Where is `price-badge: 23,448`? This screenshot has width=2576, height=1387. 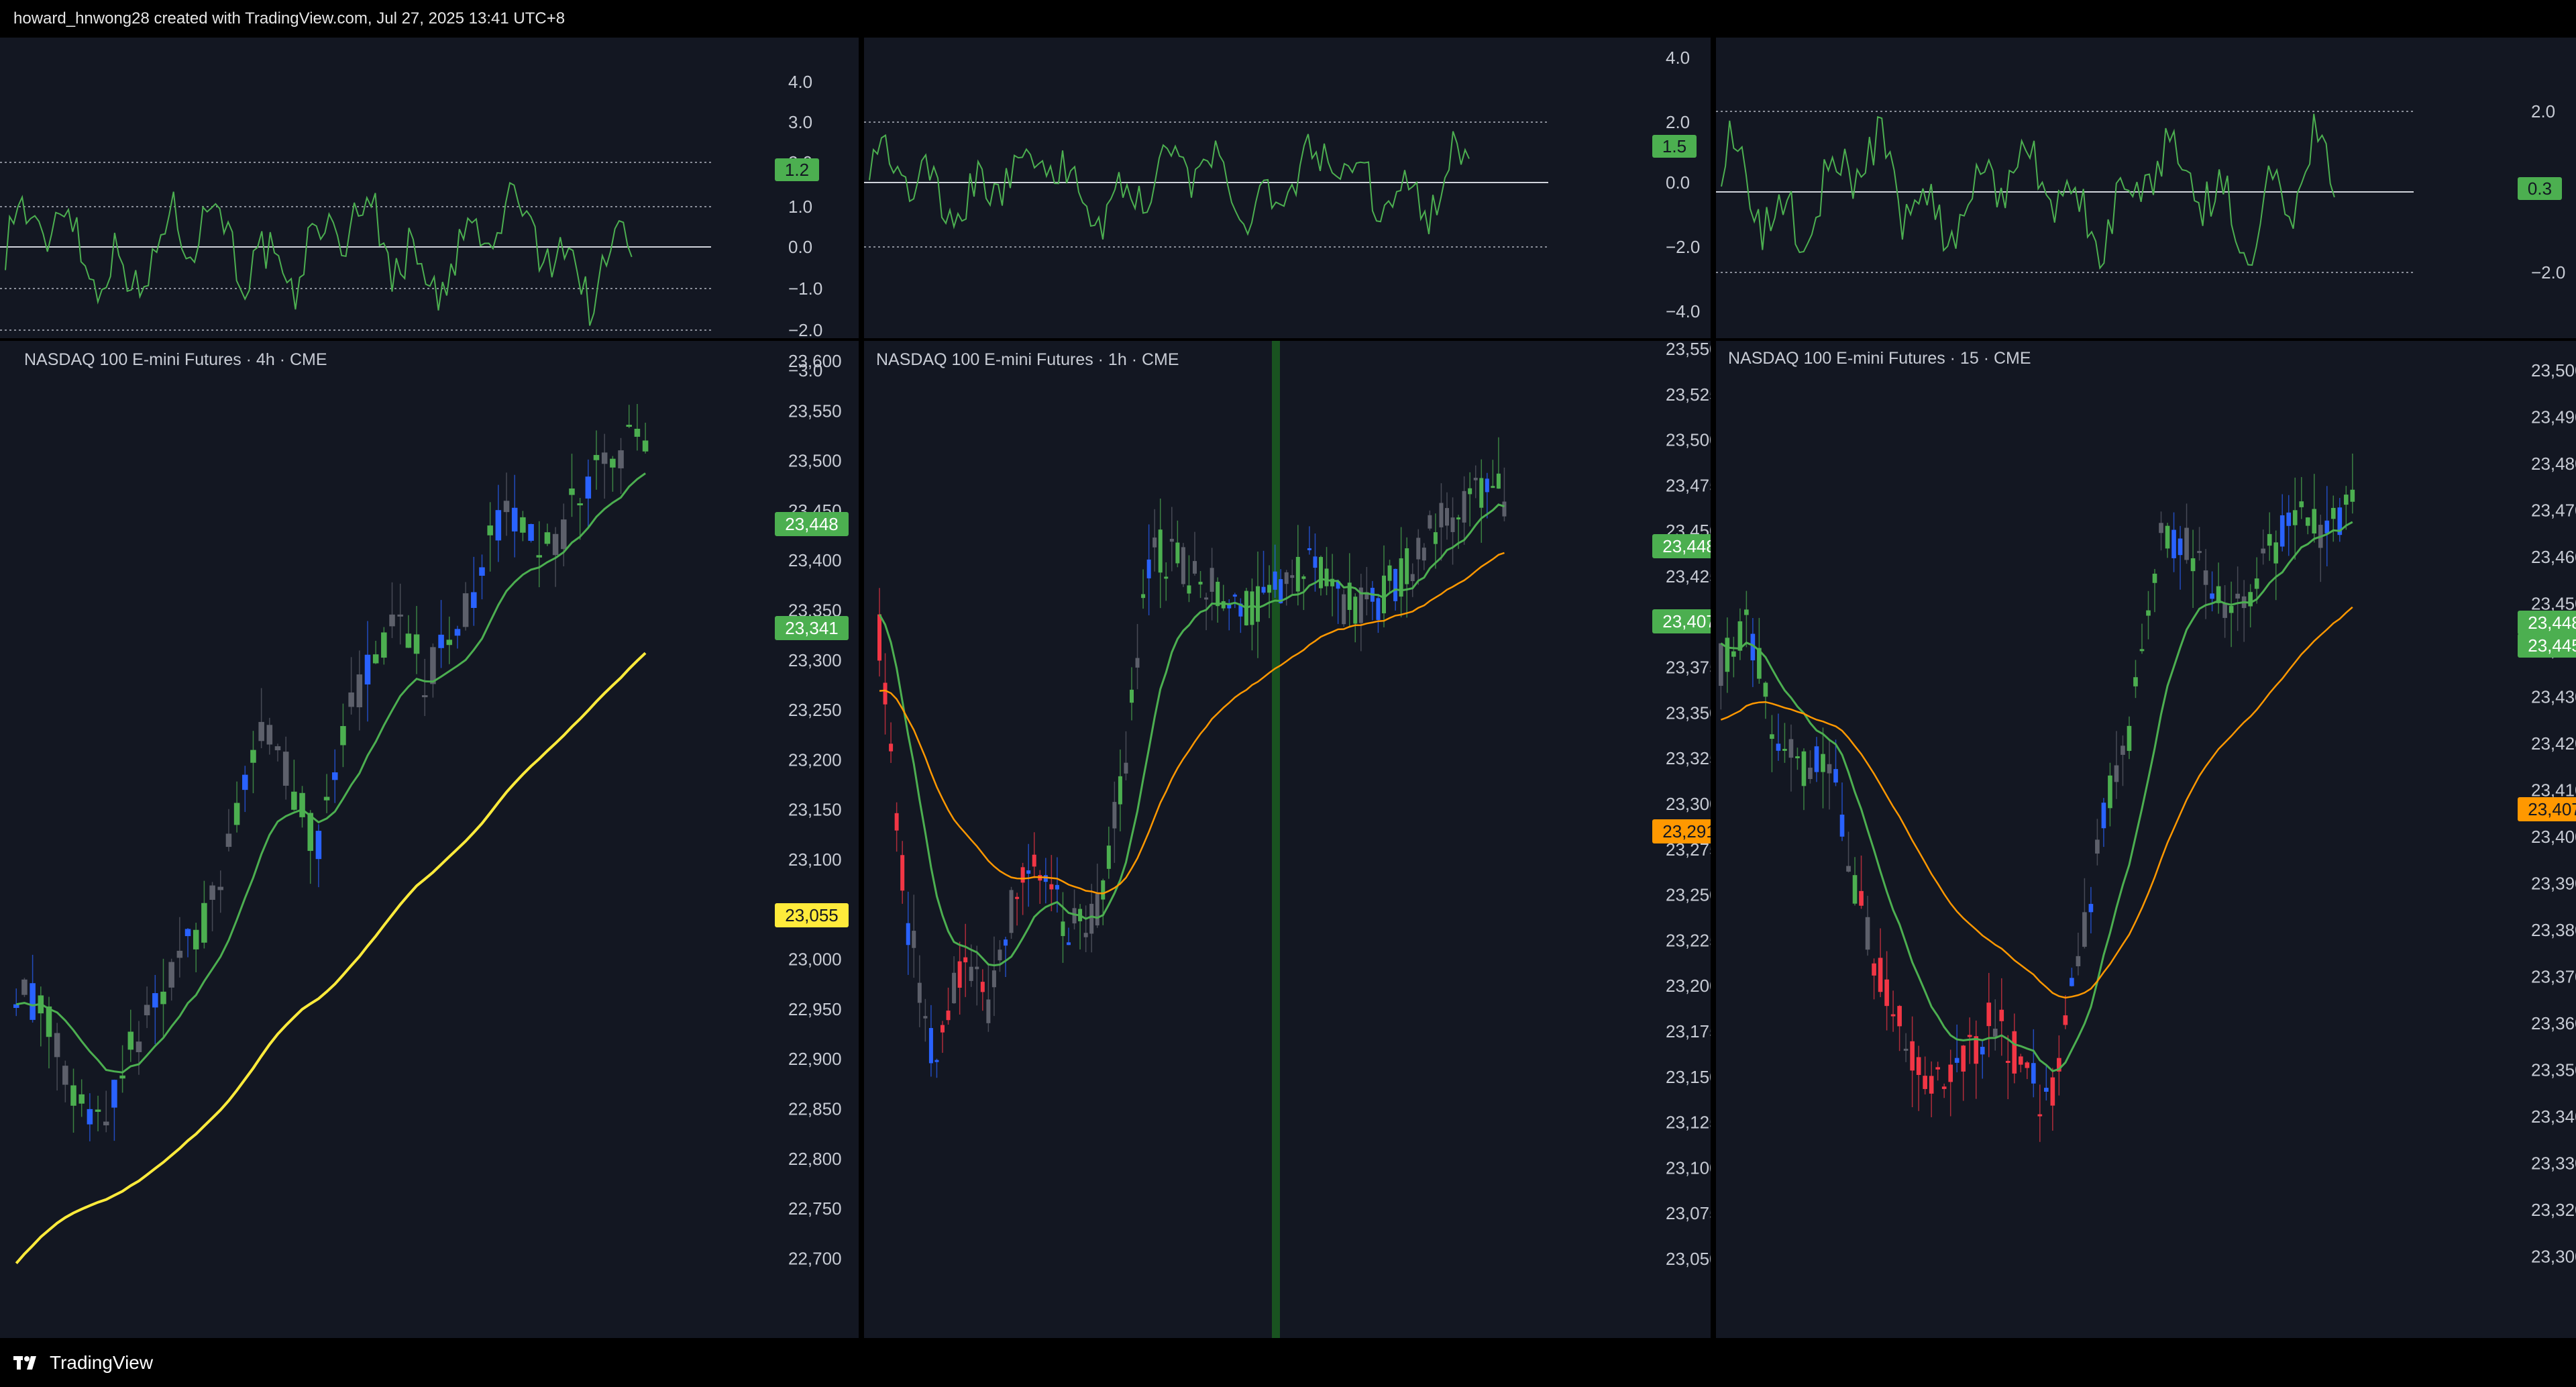 price-badge: 23,448 is located at coordinates (2547, 623).